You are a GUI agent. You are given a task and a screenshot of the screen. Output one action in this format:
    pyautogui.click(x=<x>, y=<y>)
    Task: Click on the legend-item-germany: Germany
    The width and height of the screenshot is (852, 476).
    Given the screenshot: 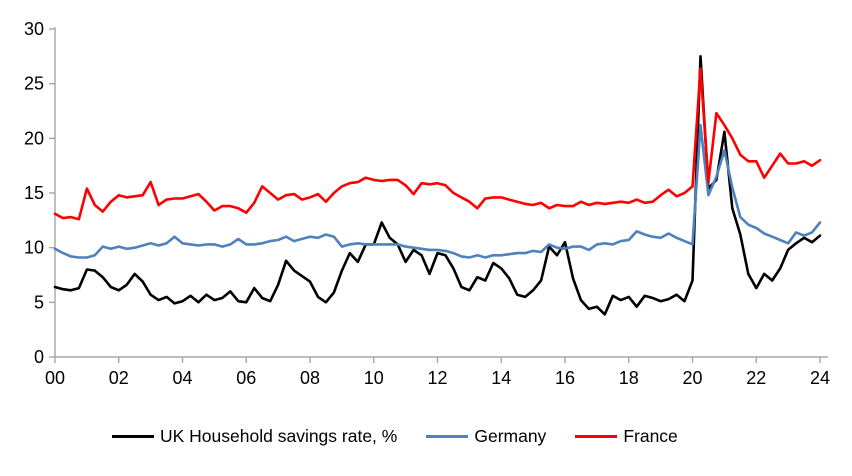 What is the action you would take?
    pyautogui.click(x=486, y=436)
    